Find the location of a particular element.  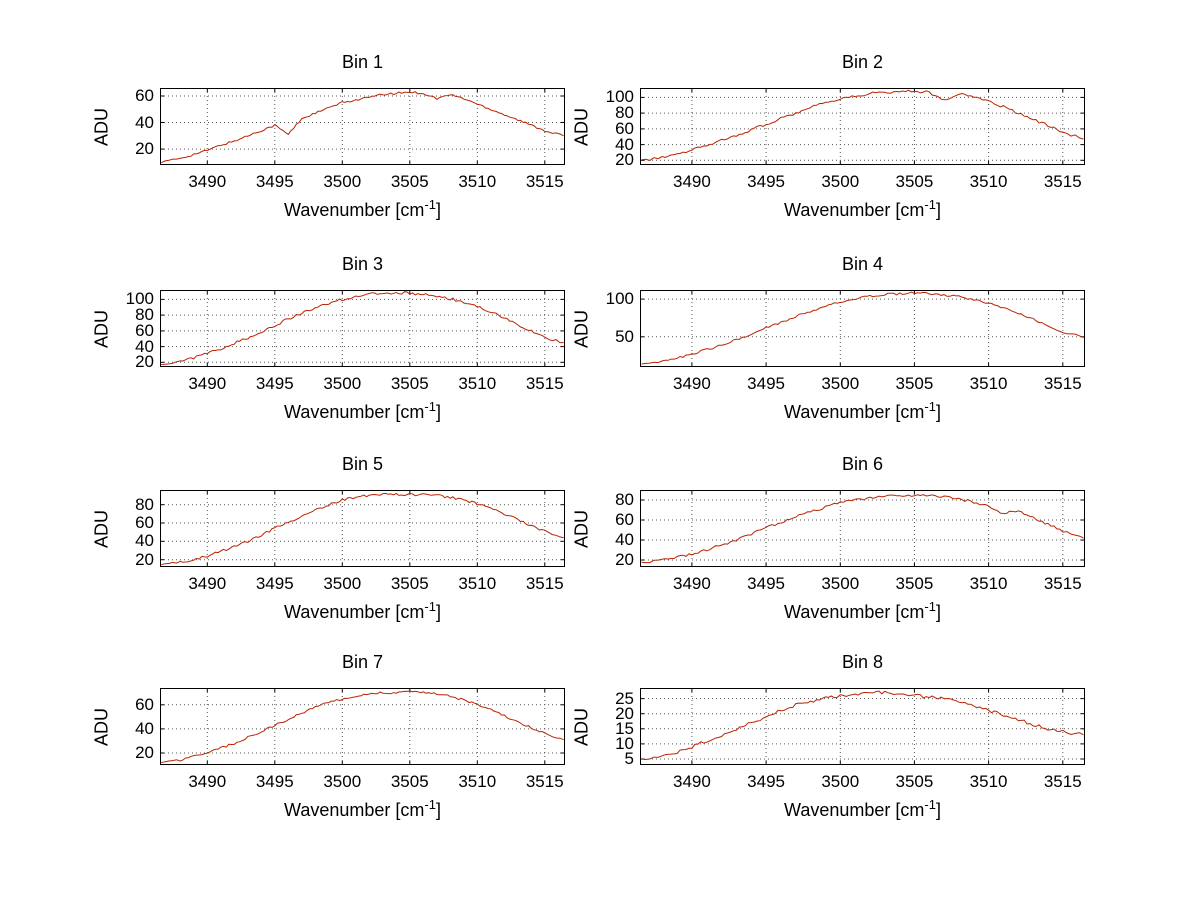

x-tick-label-bin-5: 3510 is located at coordinates (477, 583).